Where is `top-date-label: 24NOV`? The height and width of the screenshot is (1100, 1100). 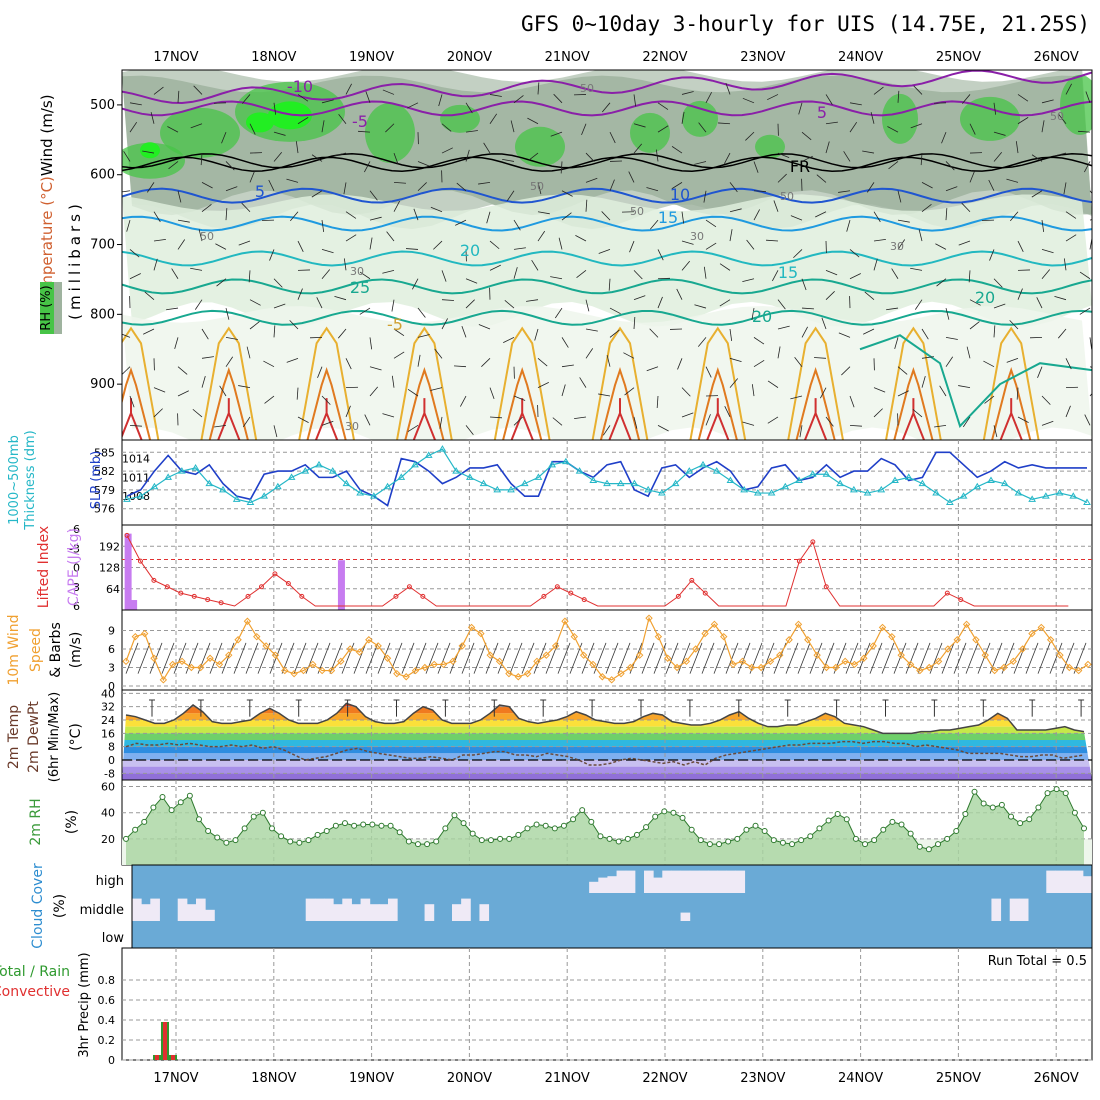 top-date-label: 24NOV is located at coordinates (860, 57).